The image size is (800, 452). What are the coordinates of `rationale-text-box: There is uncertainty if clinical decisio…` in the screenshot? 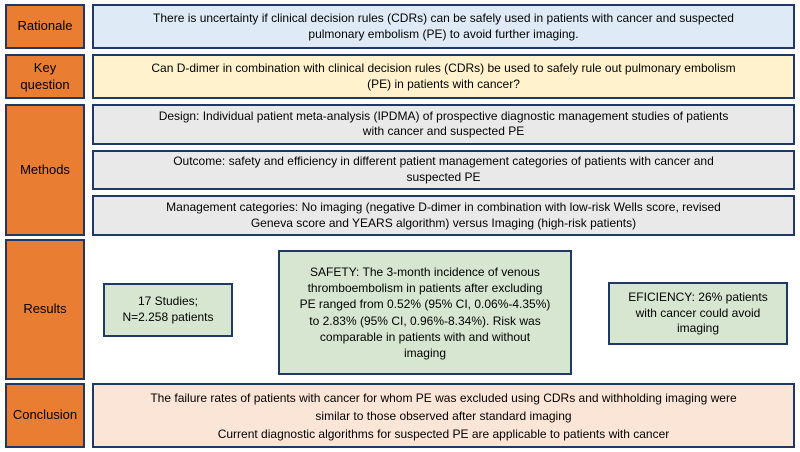 It's located at (443, 26).